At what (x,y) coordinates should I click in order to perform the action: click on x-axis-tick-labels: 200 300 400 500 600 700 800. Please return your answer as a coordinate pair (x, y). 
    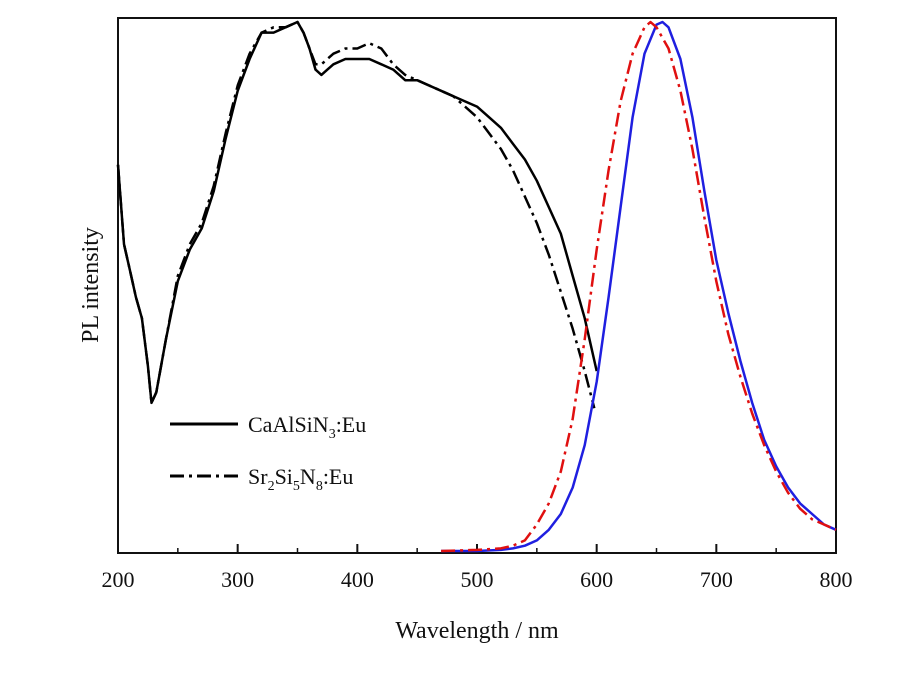
    Looking at the image, I should click on (477, 579).